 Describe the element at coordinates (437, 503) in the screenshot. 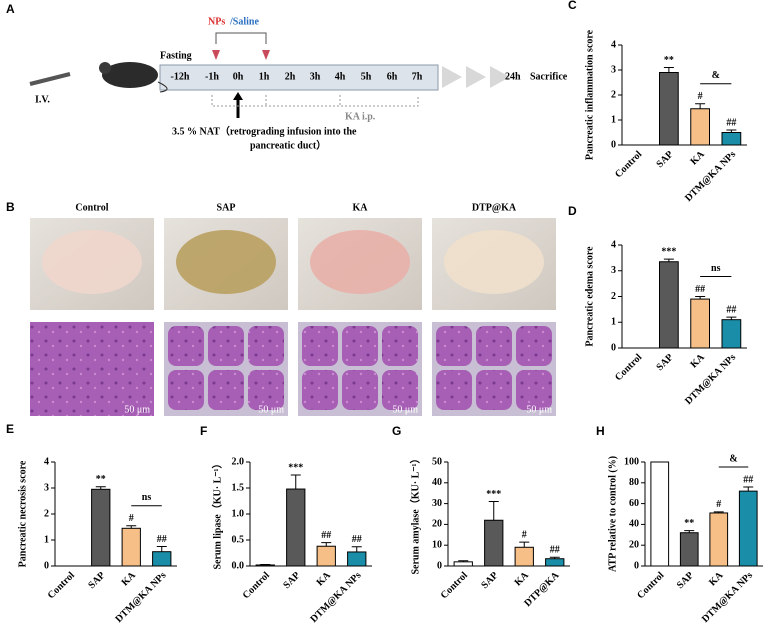

I see `y-tick-label: 30` at that location.